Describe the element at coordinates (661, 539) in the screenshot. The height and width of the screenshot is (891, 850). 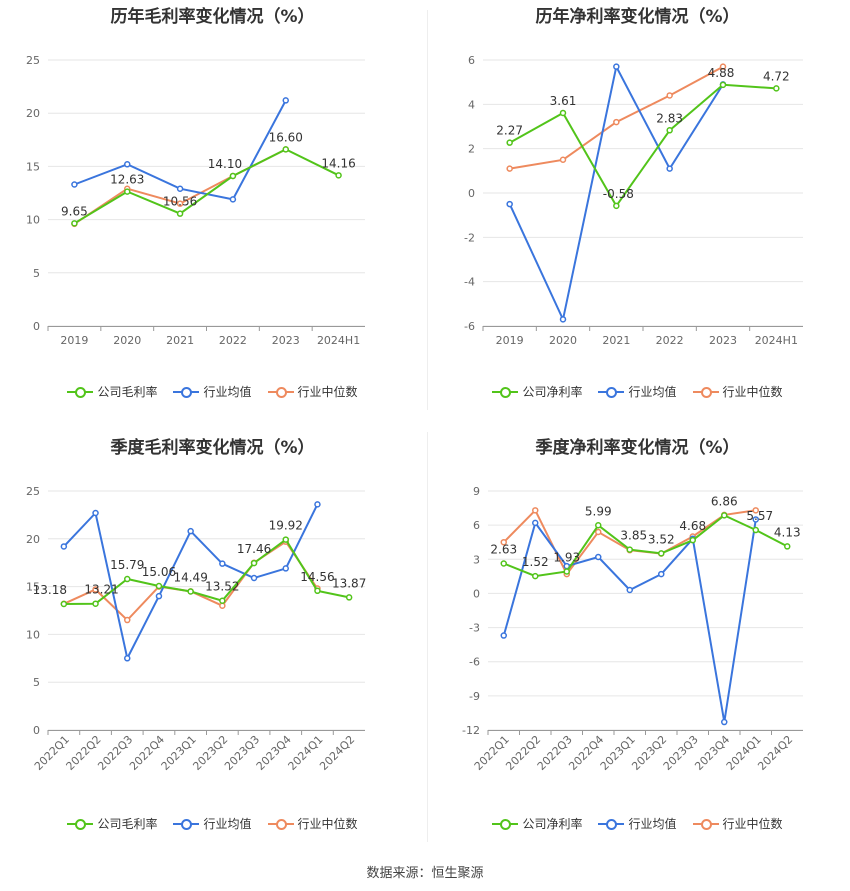
I see `data-label: 3.52` at that location.